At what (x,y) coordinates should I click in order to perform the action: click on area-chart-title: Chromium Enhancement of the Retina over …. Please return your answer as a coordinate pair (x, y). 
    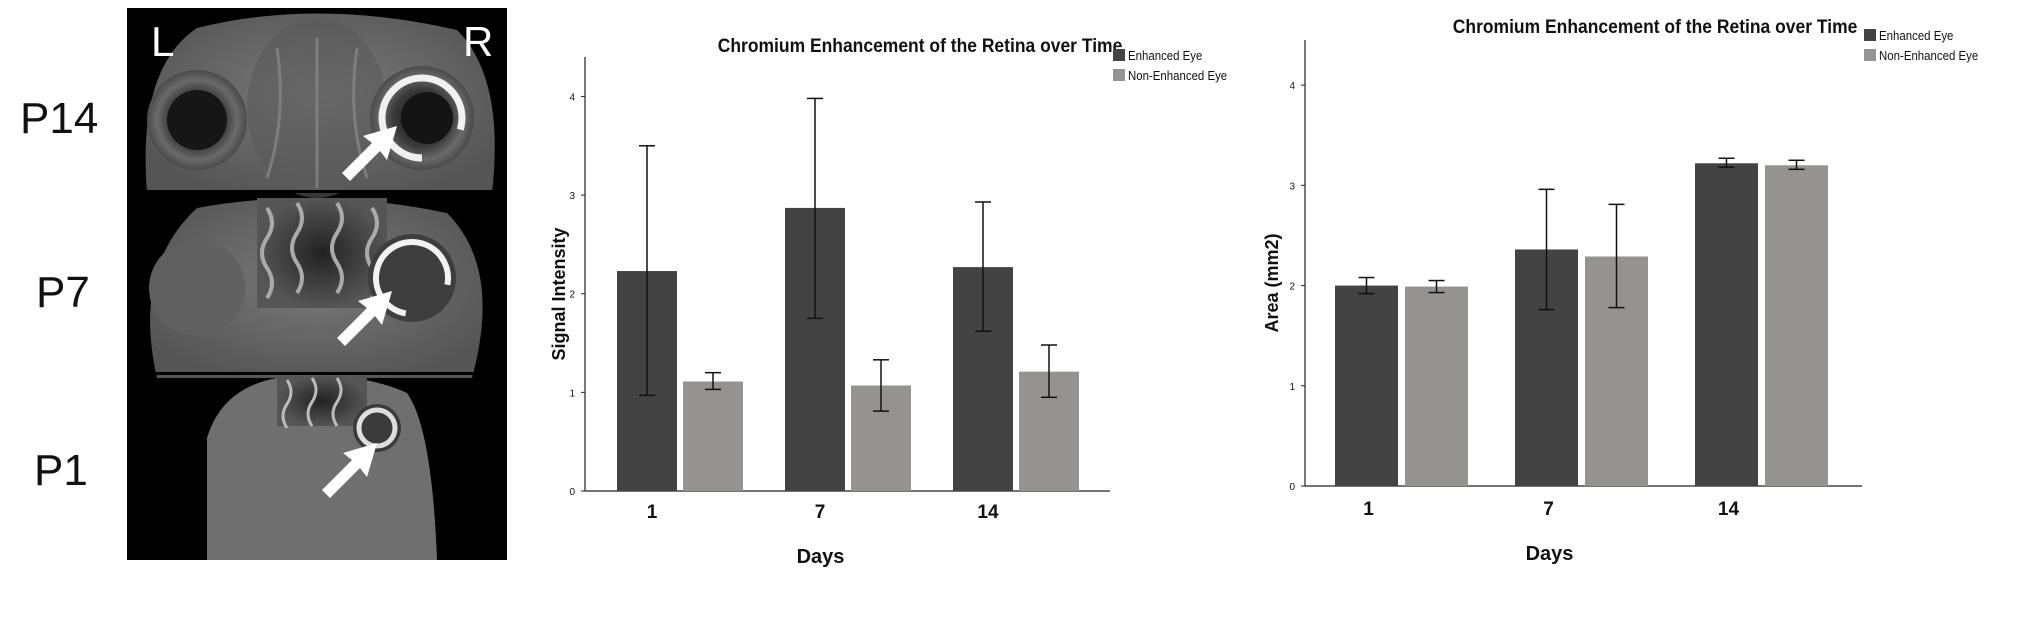
    Looking at the image, I should click on (1655, 26).